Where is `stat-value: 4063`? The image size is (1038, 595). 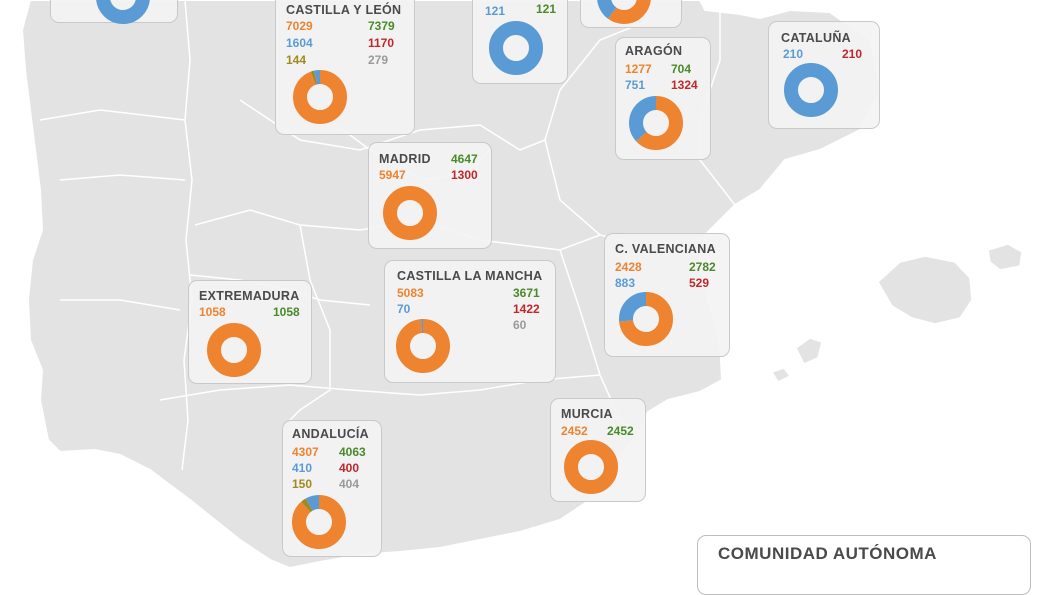 stat-value: 4063 is located at coordinates (352, 452).